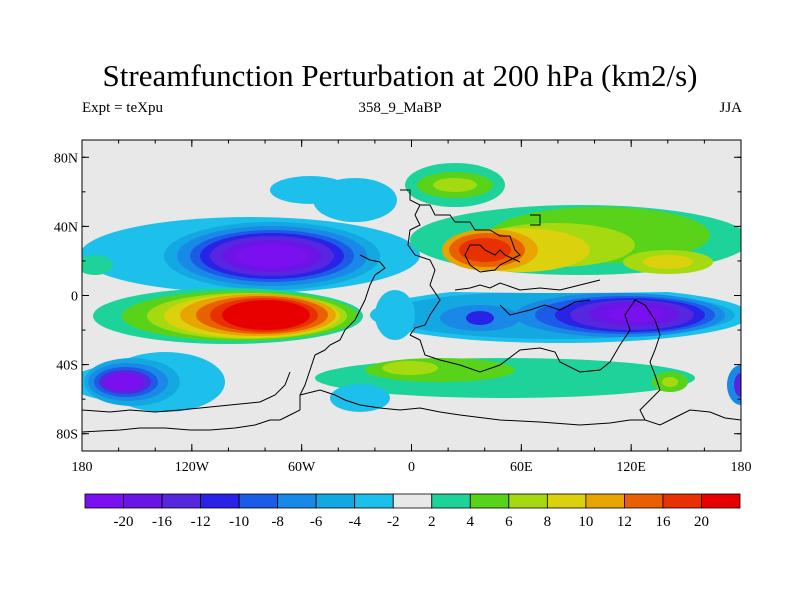 This screenshot has width=800, height=600. Describe the element at coordinates (354, 522) in the screenshot. I see `colorbar-label: -4` at that location.